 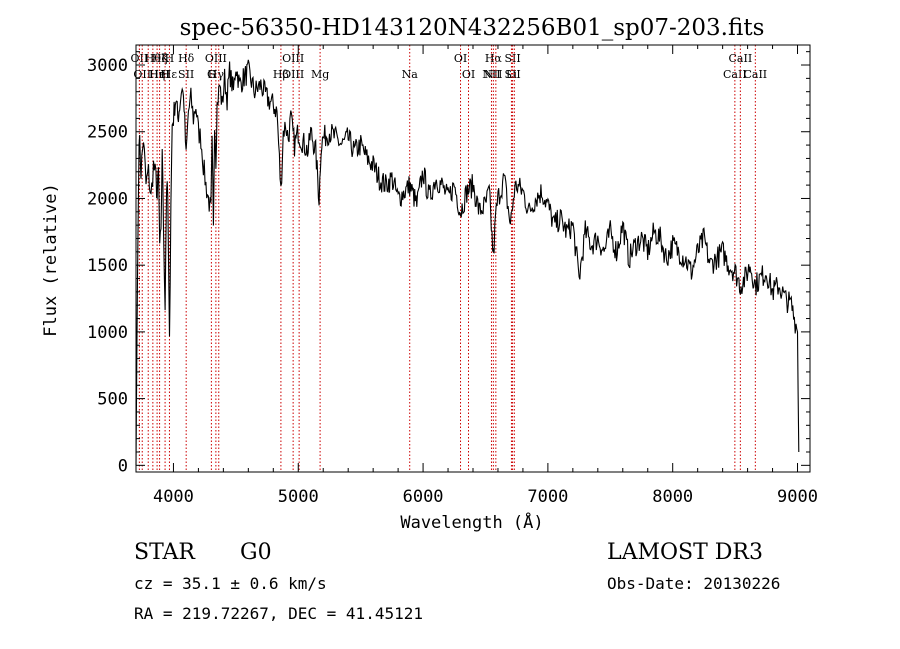 I want to click on subclass: G0, so click(x=256, y=552).